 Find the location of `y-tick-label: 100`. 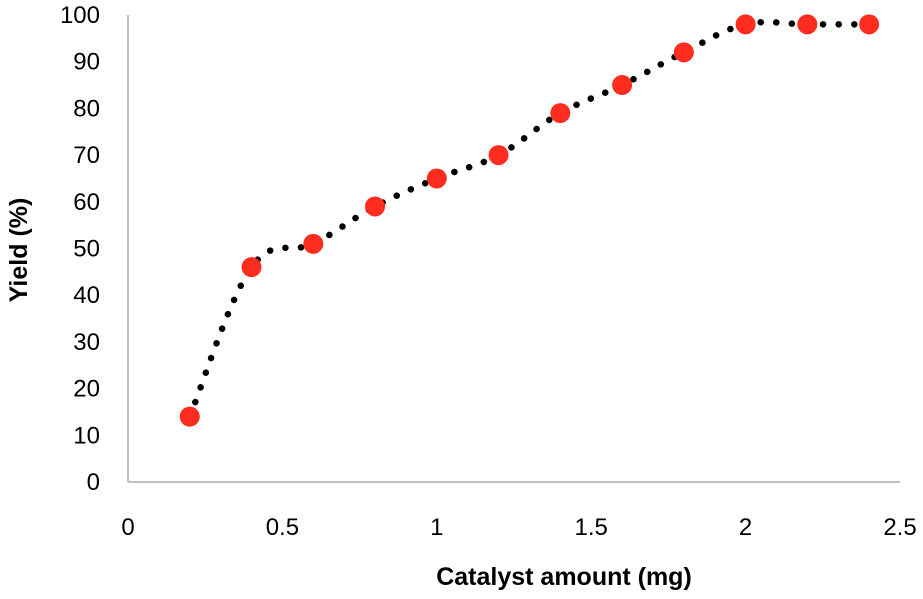

y-tick-label: 100 is located at coordinates (80, 15).